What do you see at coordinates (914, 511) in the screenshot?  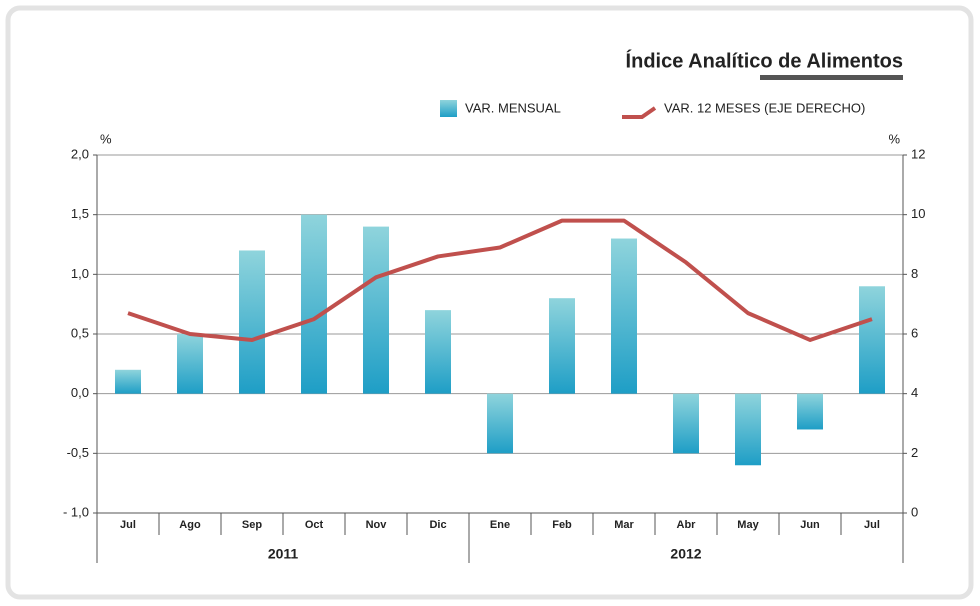 I see `y2-tick-label: 0` at bounding box center [914, 511].